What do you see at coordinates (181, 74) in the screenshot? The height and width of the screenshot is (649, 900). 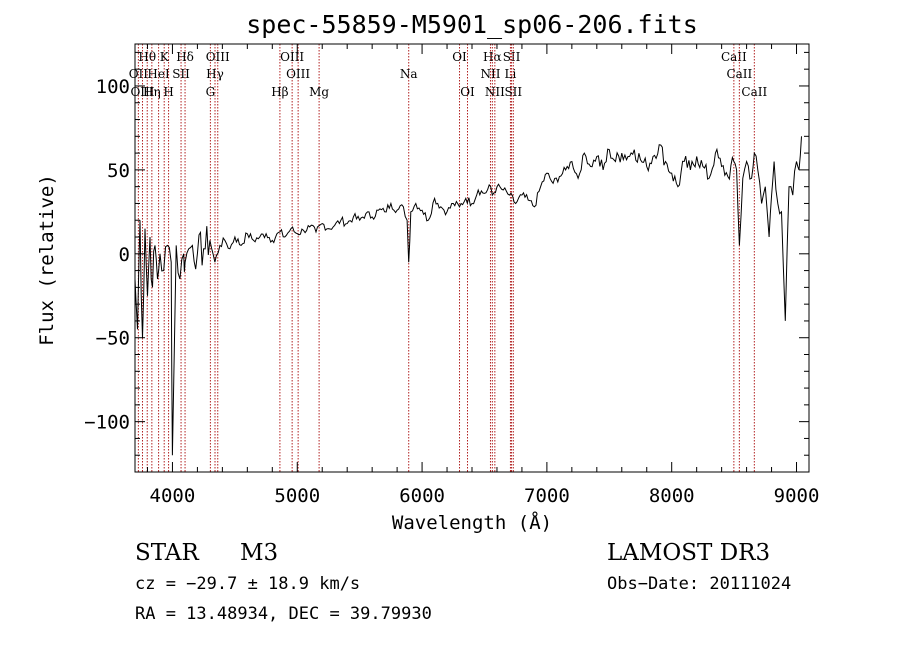 I see `marker-label-11: SII` at bounding box center [181, 74].